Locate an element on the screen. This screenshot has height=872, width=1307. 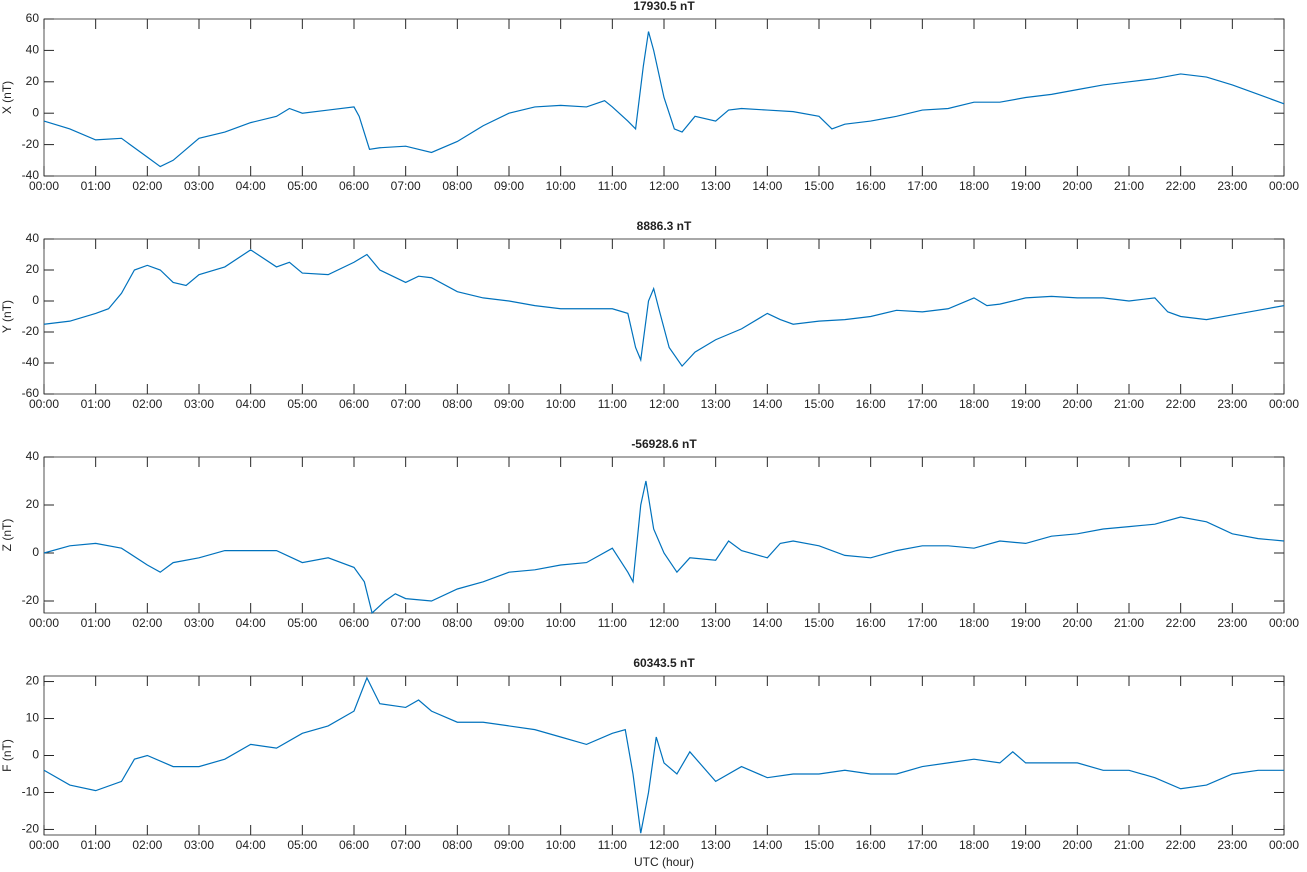
y-tick-label: -60 is located at coordinates (31, 393).